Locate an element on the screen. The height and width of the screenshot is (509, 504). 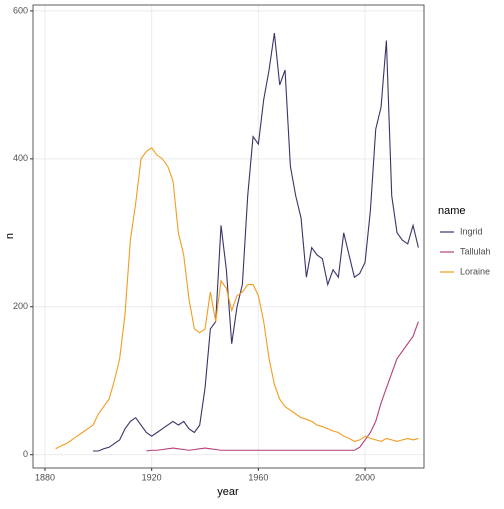
y-tick-label: 400 is located at coordinates (20, 158).